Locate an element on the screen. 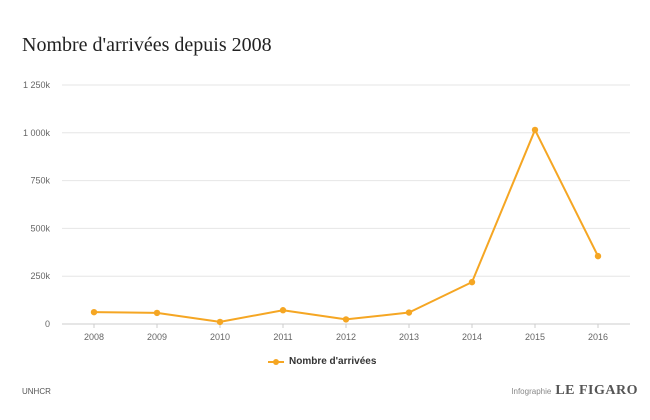 This screenshot has height=420, width=650. y-tick-label: 500k is located at coordinates (40, 228).